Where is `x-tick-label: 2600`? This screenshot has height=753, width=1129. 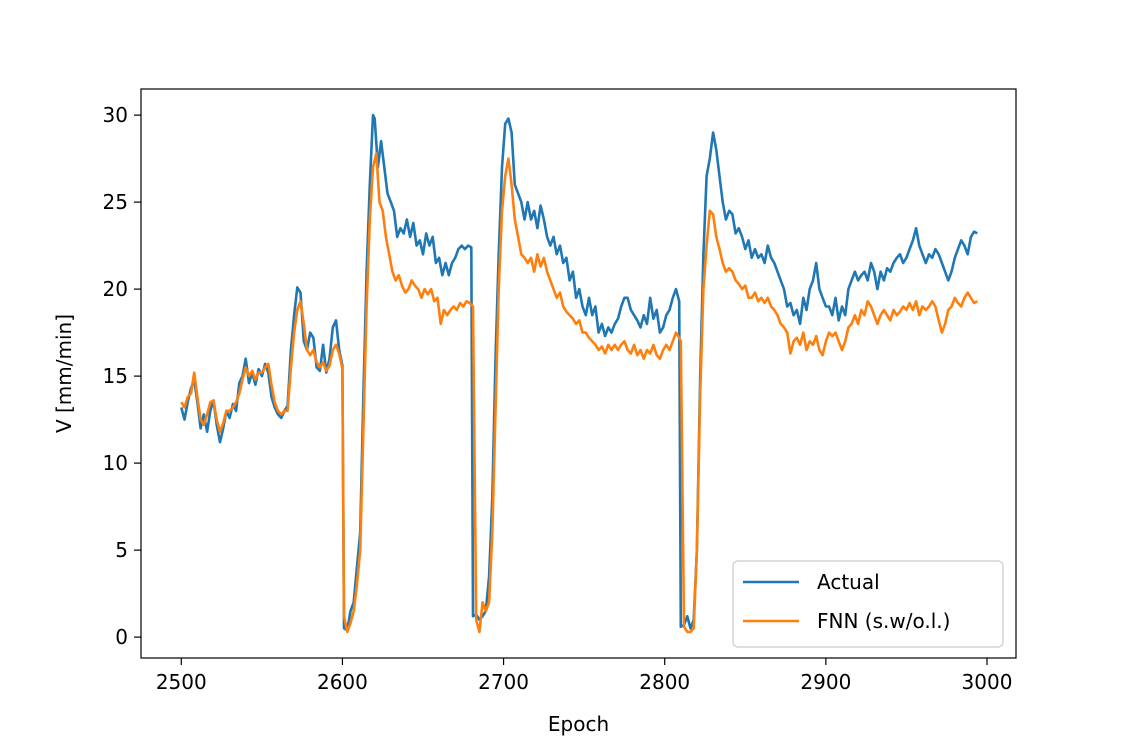
x-tick-label: 2600 is located at coordinates (342, 682).